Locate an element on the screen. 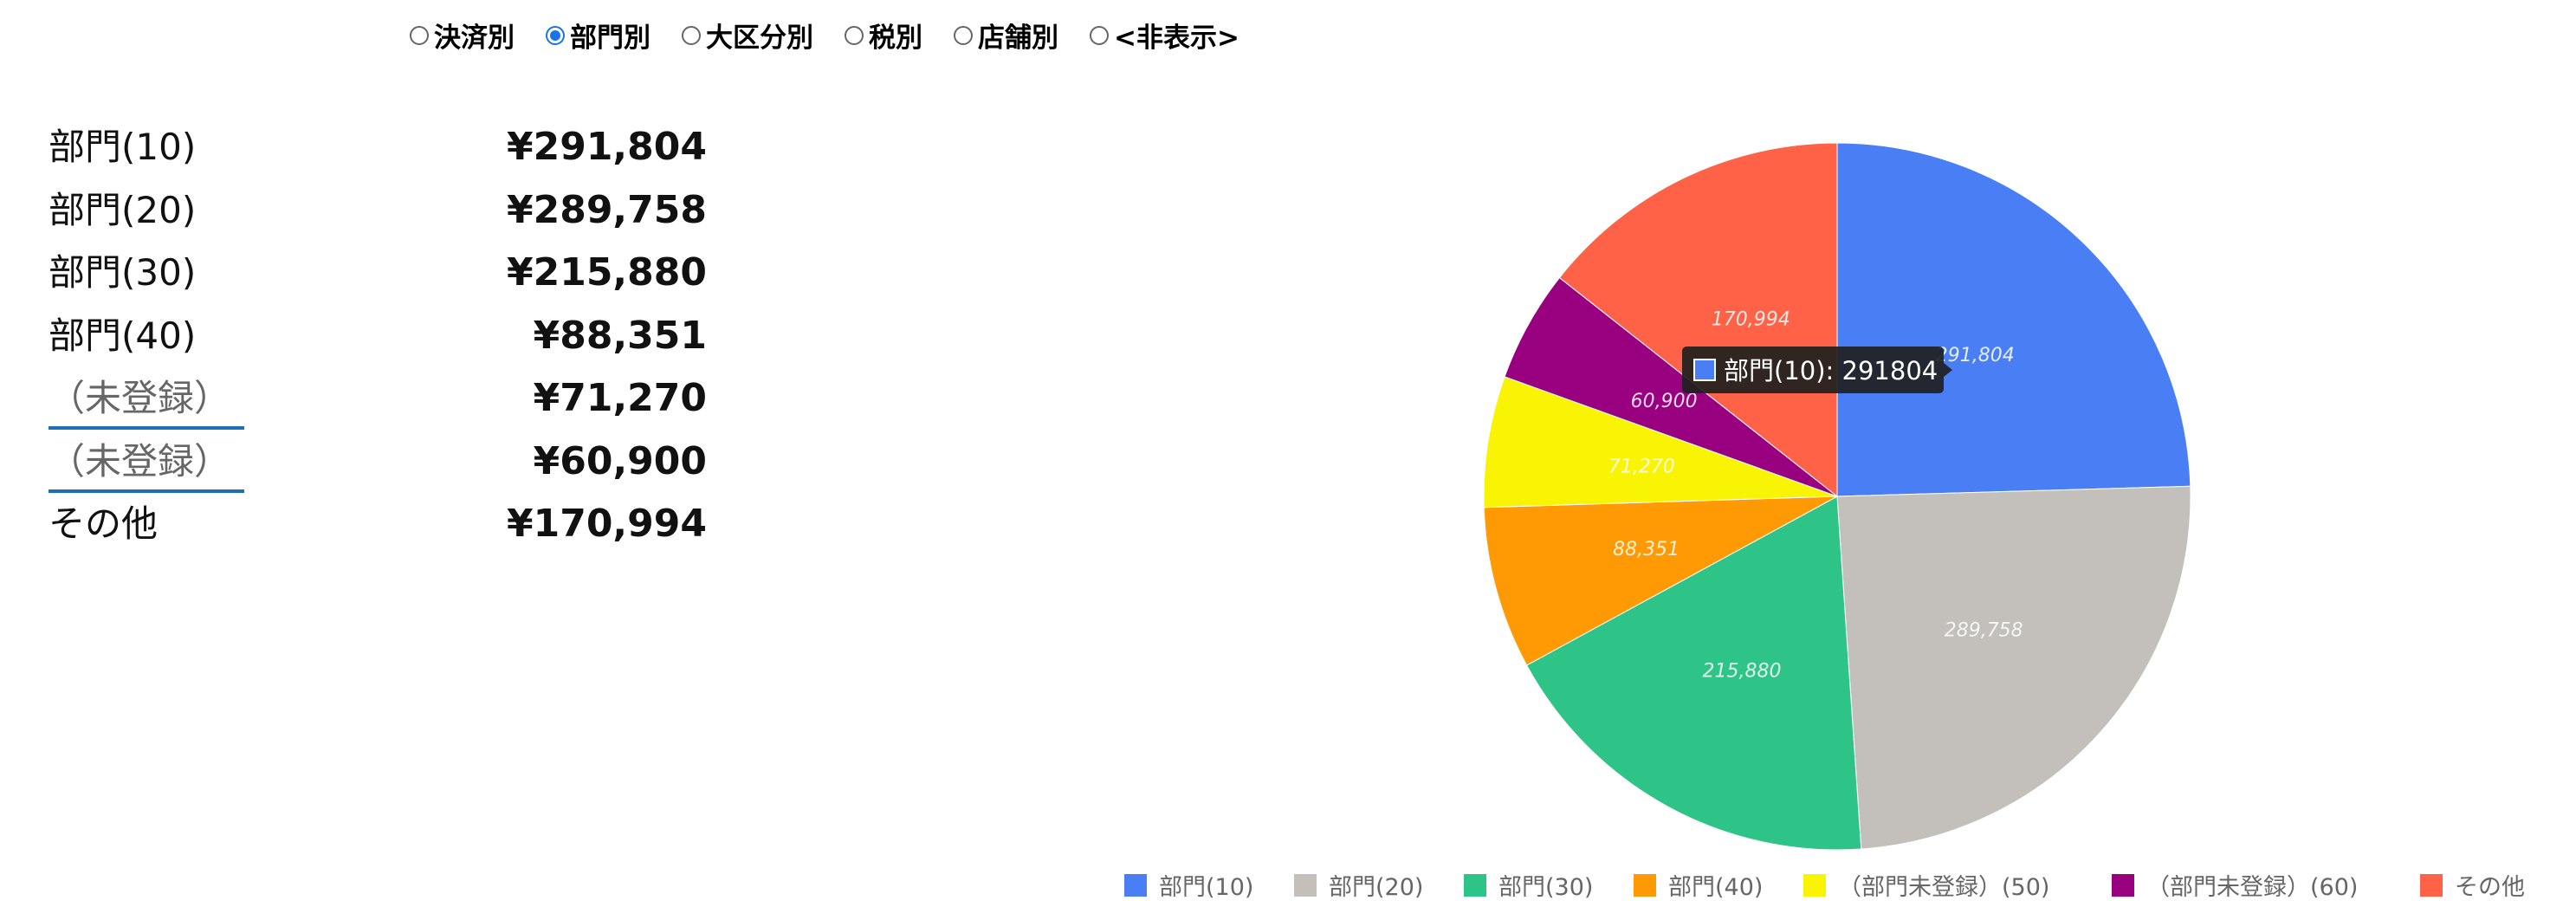  view-option-1: 部門別 is located at coordinates (598, 35).